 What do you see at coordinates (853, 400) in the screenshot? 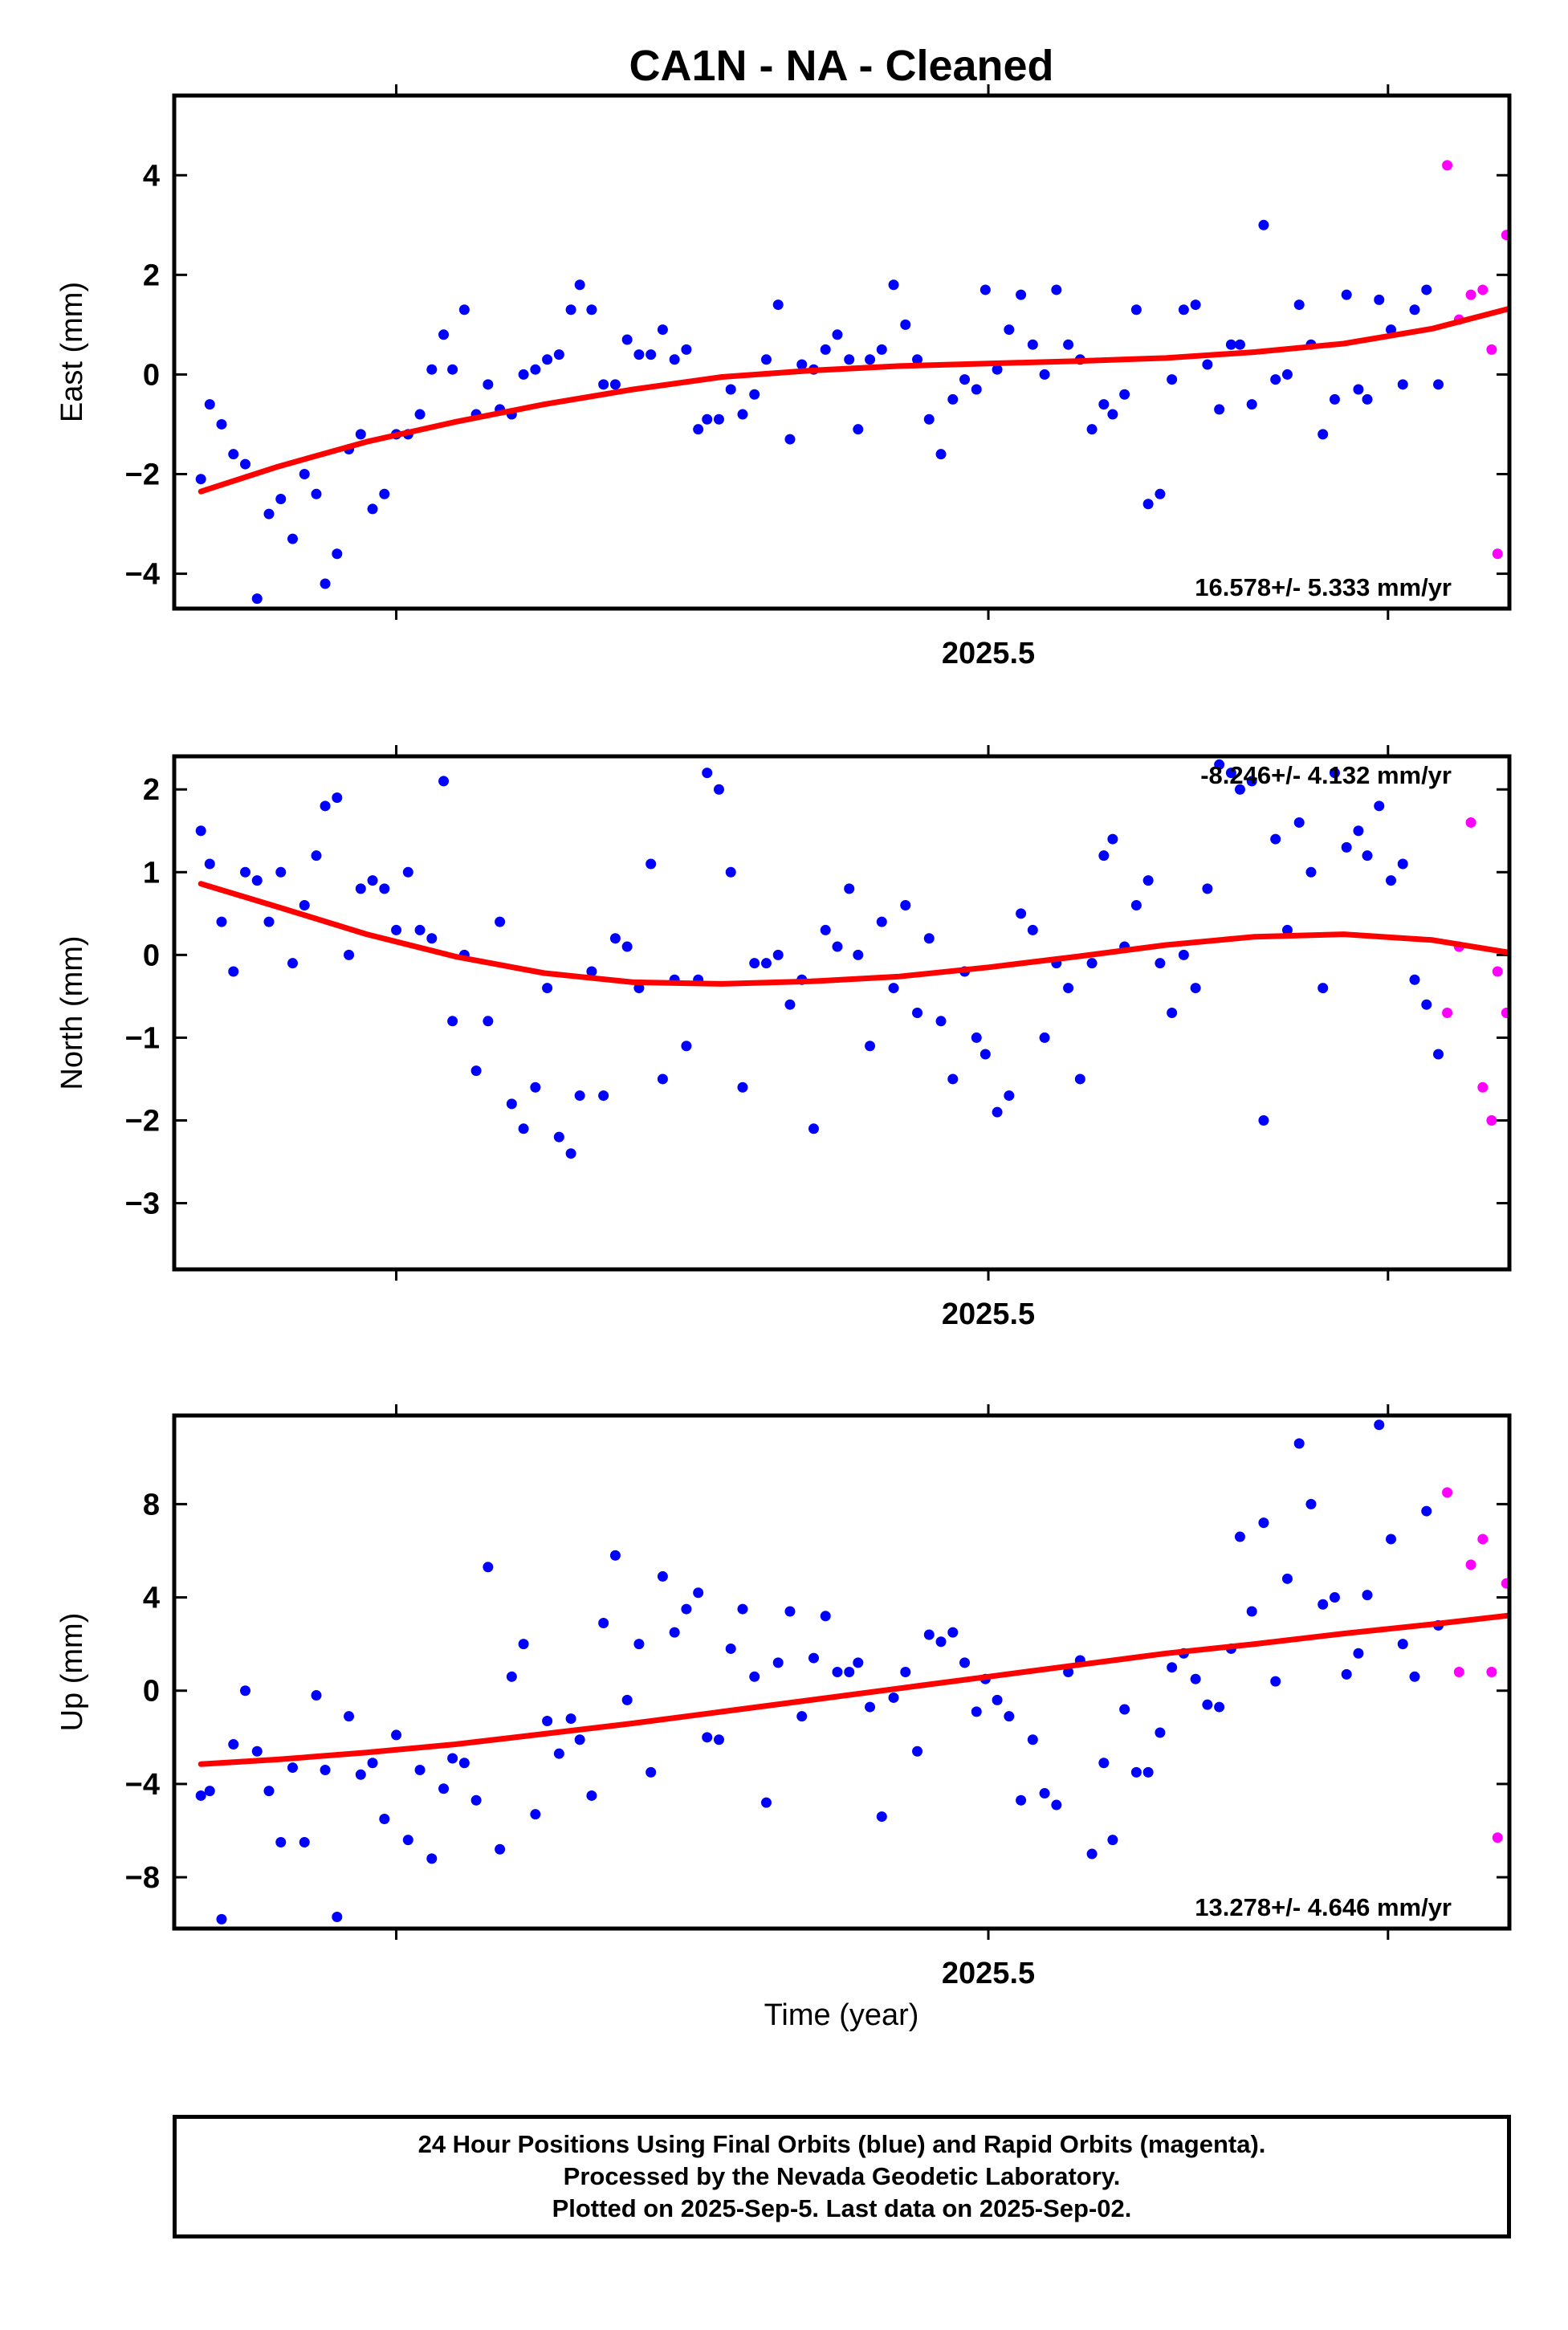
I see `east-fit-line` at bounding box center [853, 400].